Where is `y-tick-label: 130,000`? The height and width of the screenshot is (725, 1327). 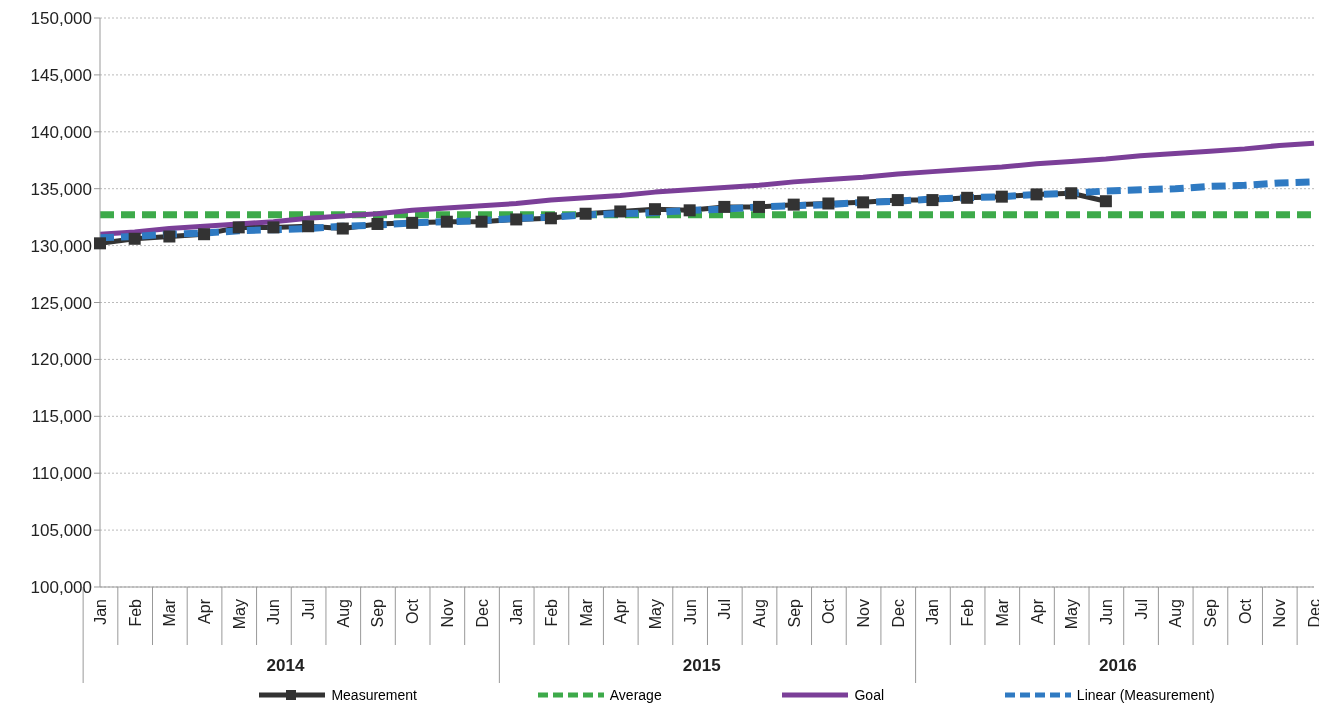
y-tick-label: 130,000 is located at coordinates (61, 246).